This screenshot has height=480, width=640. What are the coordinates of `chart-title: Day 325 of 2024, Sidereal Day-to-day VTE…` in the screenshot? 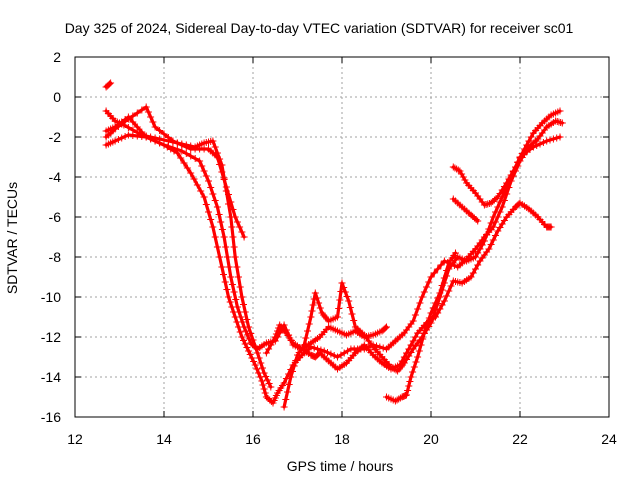 It's located at (319, 28).